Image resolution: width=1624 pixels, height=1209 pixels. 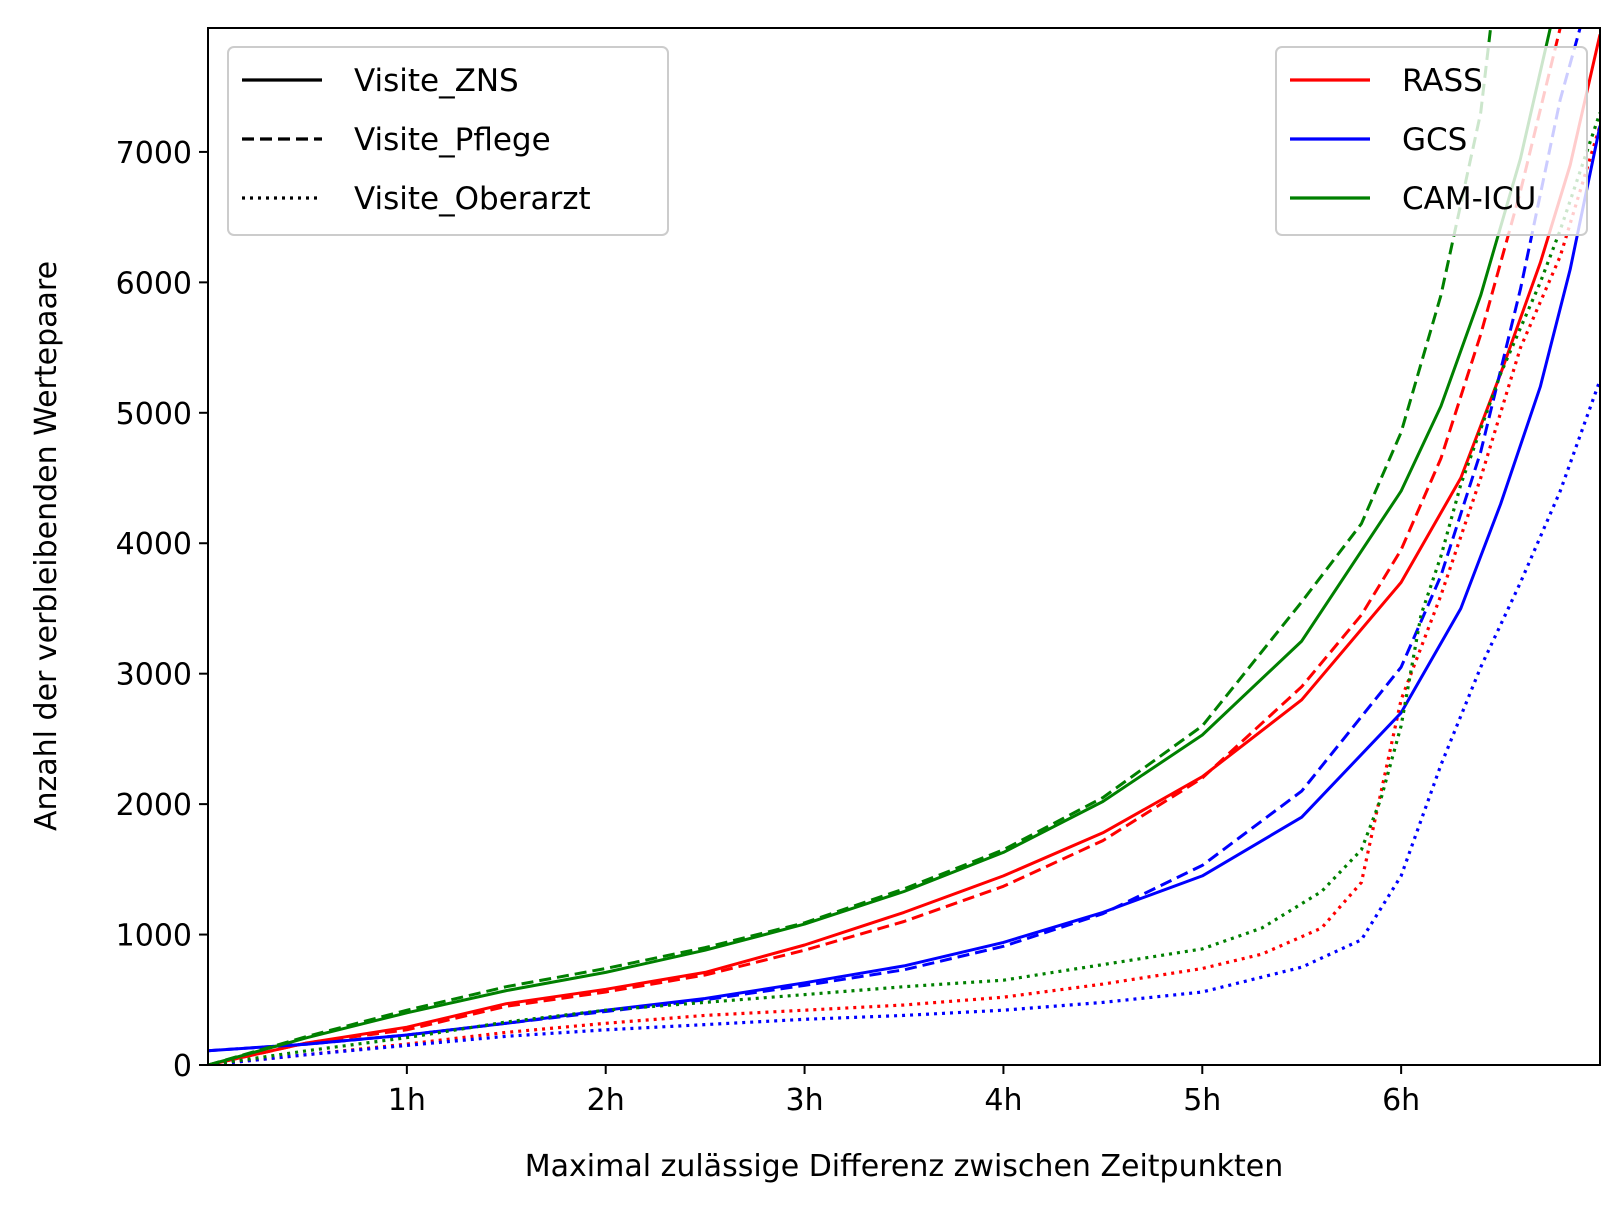 I want to click on legend-label-visite-pflege: Visite_Pflege, so click(x=452, y=140).